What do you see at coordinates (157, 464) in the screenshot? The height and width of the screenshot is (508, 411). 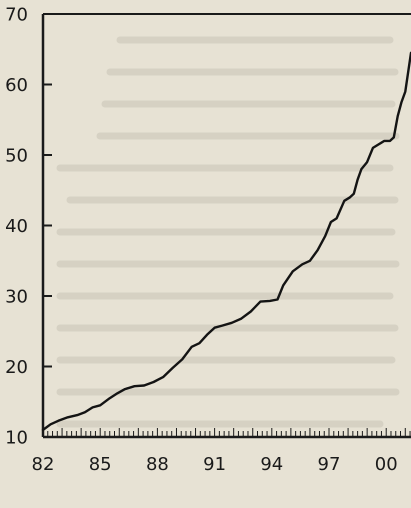 I see `x-tick-label-88: 88` at bounding box center [157, 464].